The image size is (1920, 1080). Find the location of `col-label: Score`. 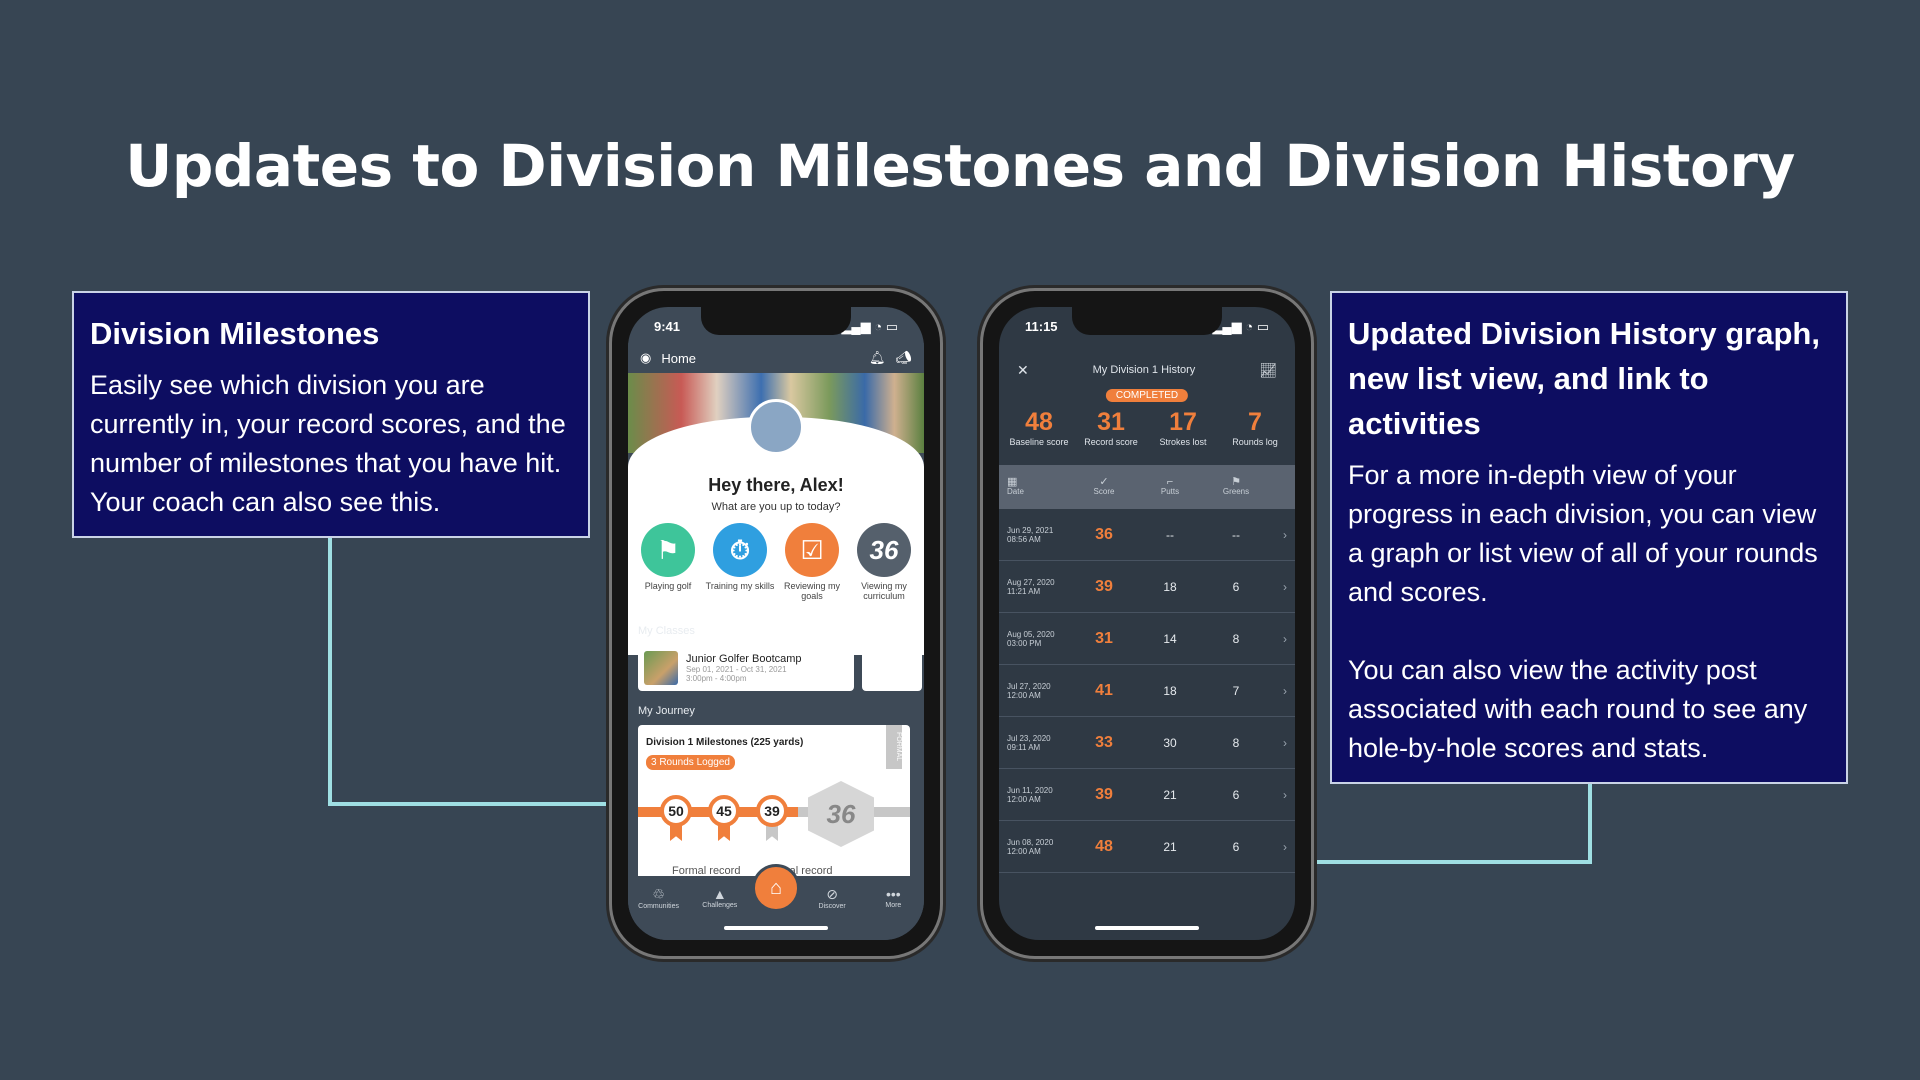

col-label: Score is located at coordinates (1104, 491).